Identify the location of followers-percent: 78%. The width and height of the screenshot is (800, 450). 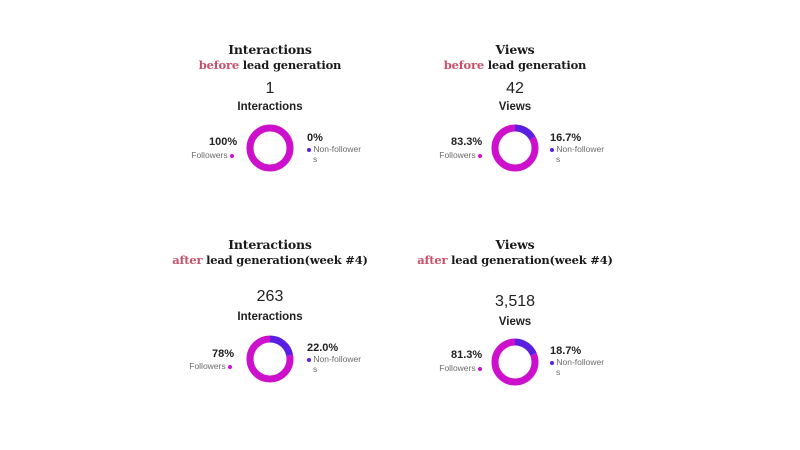
(223, 354).